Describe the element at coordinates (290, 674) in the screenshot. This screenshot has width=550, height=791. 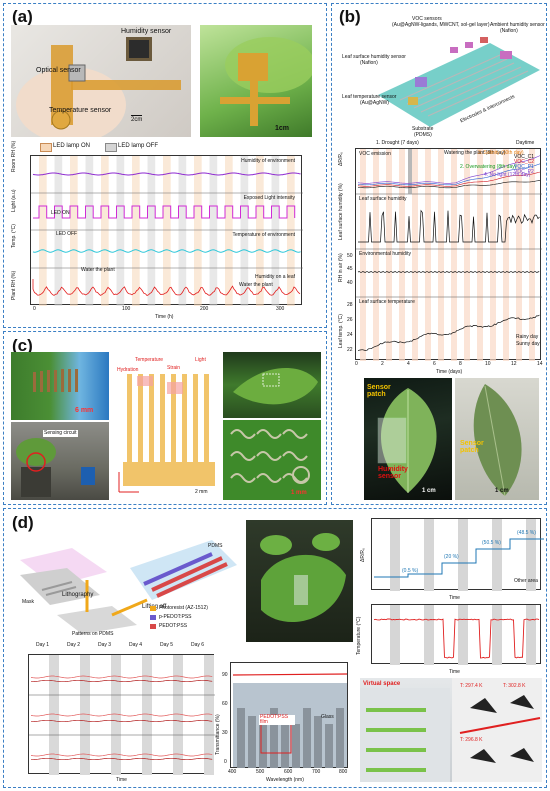
I see `transmittance-line` at that location.